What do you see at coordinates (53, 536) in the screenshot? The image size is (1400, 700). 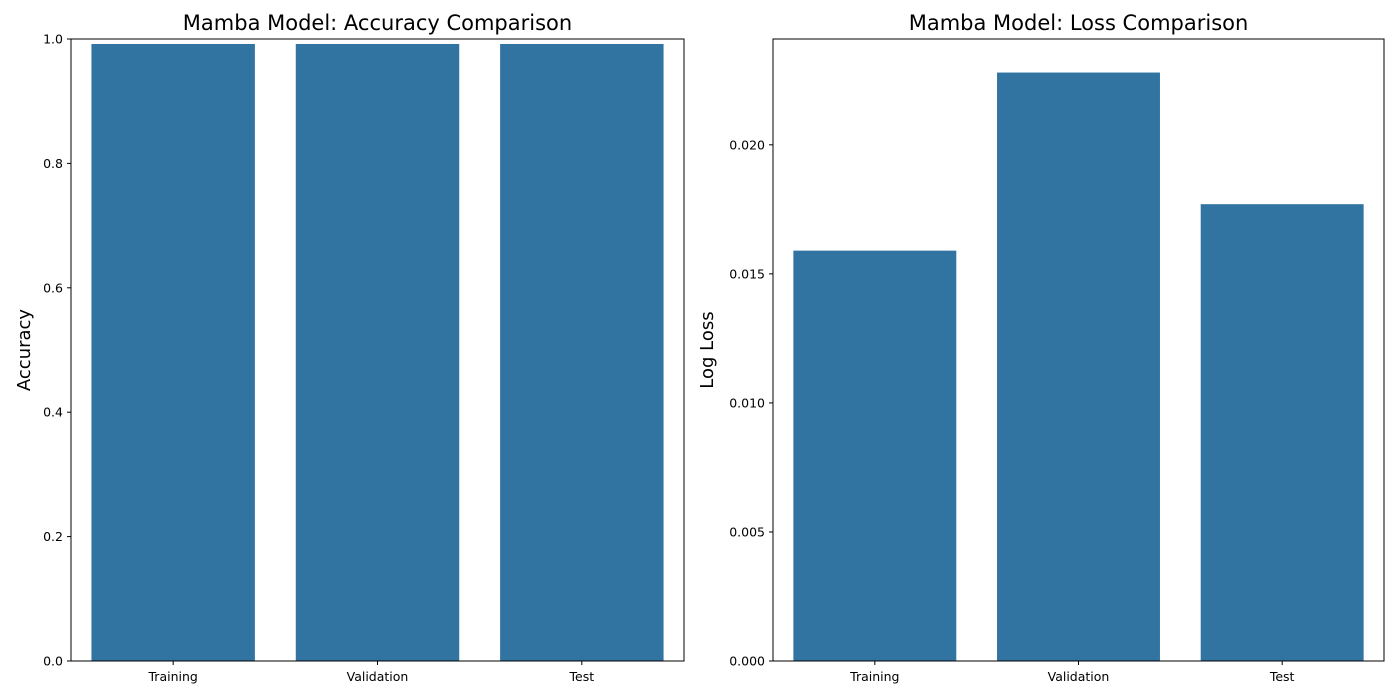 I see `accuracy-y-tick-label: 0.2` at bounding box center [53, 536].